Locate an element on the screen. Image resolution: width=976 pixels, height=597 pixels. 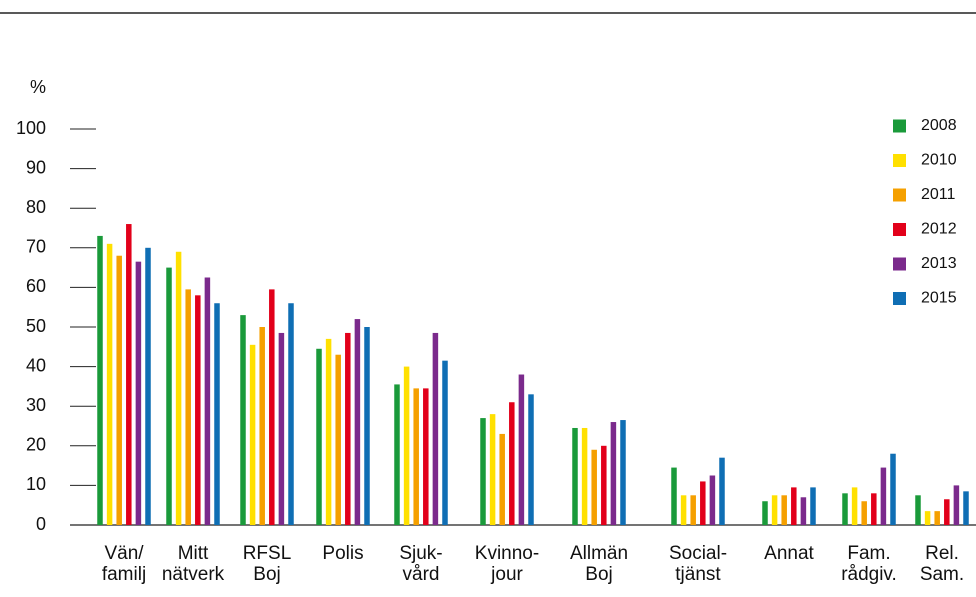
y-tick-label: 100 is located at coordinates (31, 128).